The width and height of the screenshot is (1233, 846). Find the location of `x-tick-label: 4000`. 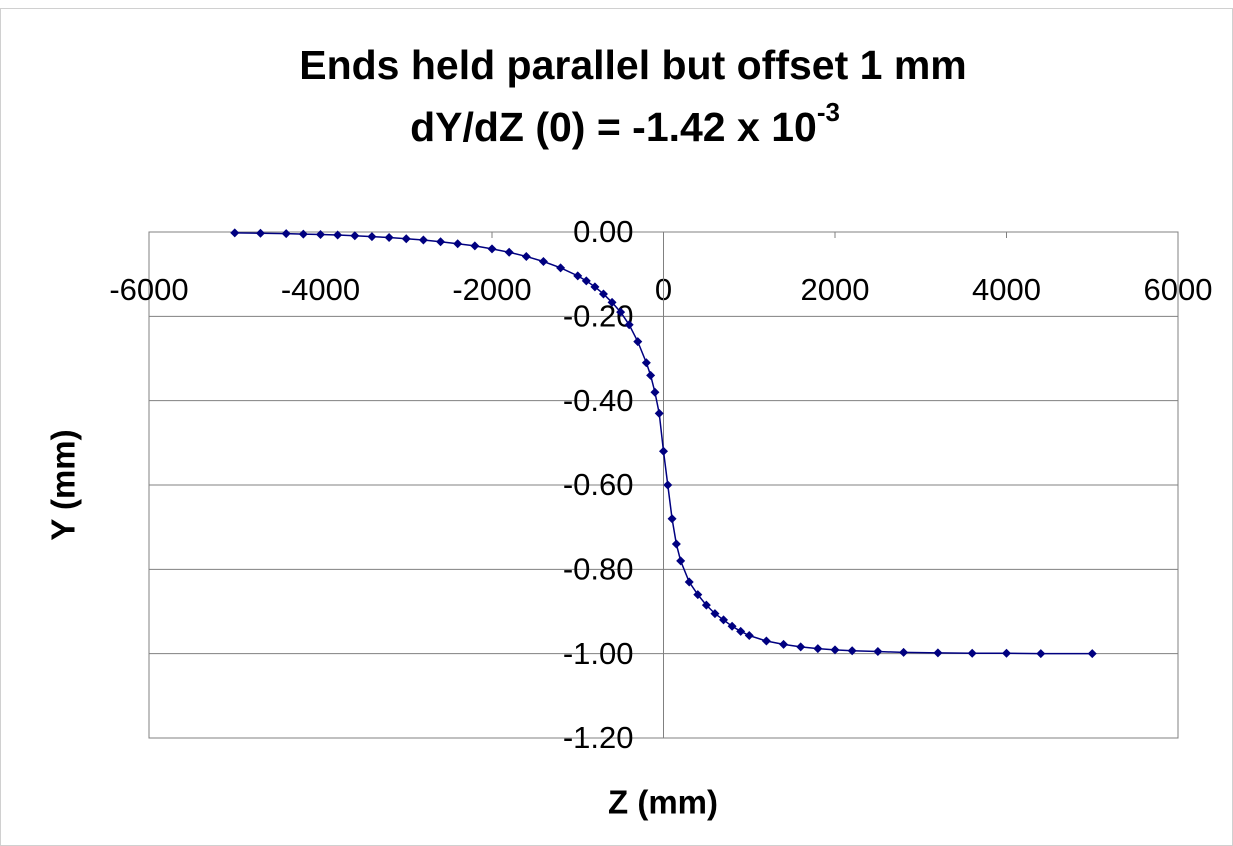

x-tick-label: 4000 is located at coordinates (1006, 289).